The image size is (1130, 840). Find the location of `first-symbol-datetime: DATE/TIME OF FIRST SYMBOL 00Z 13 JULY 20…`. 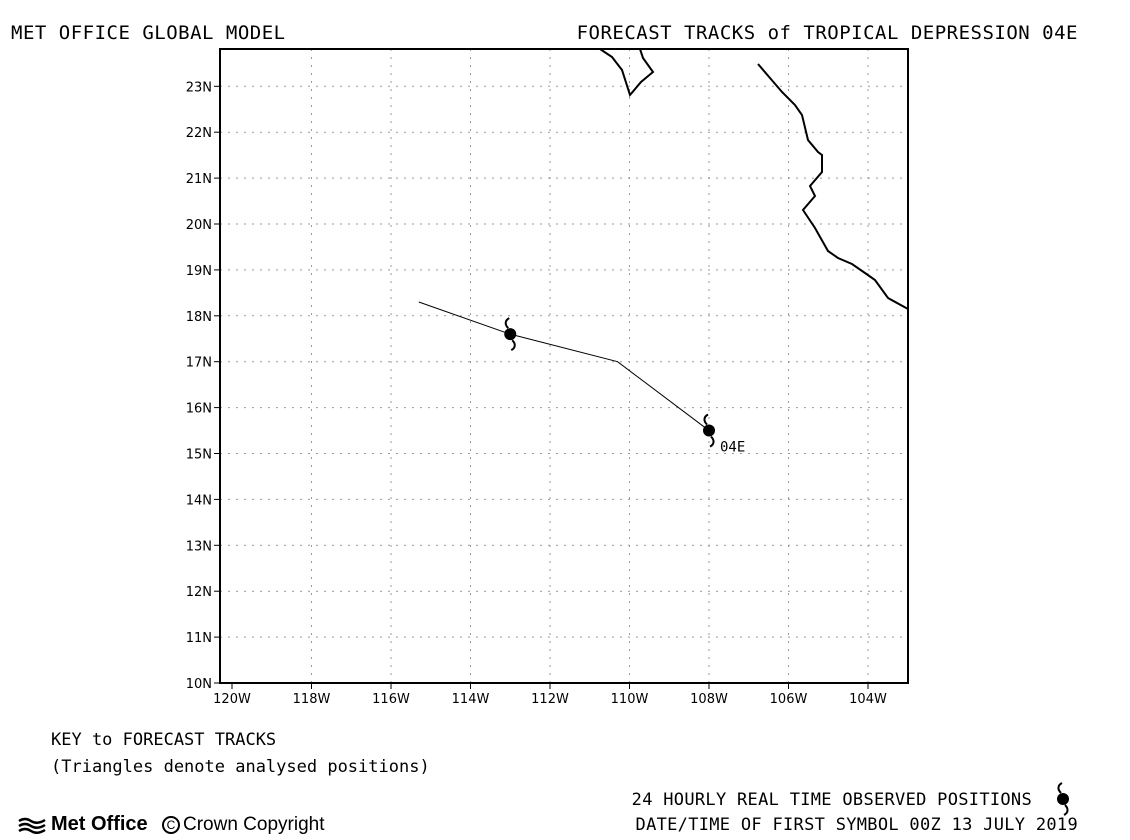

first-symbol-datetime: DATE/TIME OF FIRST SYMBOL 00Z 13 JULY 20… is located at coordinates (856, 825).